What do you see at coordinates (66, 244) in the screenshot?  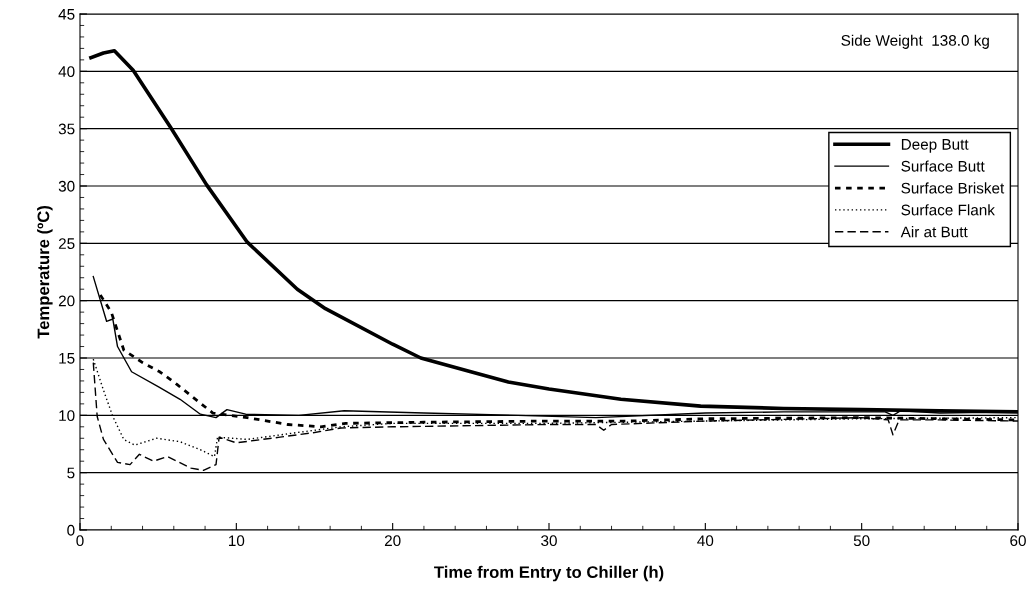 I see `y-tick-label: 25` at bounding box center [66, 244].